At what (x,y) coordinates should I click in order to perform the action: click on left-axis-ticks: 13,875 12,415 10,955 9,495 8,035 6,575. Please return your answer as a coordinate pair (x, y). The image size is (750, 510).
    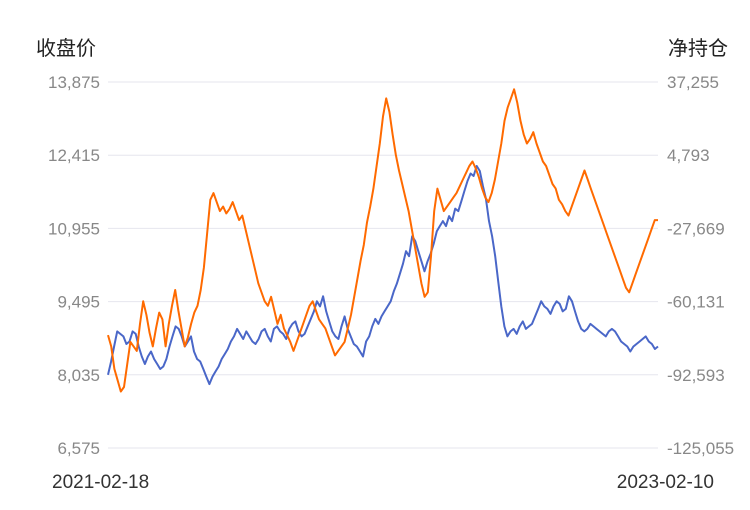
    Looking at the image, I should click on (74, 265).